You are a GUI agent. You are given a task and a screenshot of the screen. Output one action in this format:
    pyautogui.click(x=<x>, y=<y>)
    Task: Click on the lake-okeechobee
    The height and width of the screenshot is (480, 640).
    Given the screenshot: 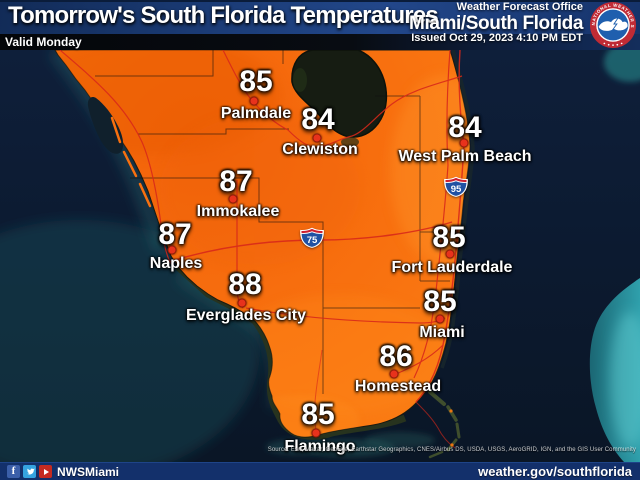 What is the action you would take?
    pyautogui.click(x=339, y=94)
    